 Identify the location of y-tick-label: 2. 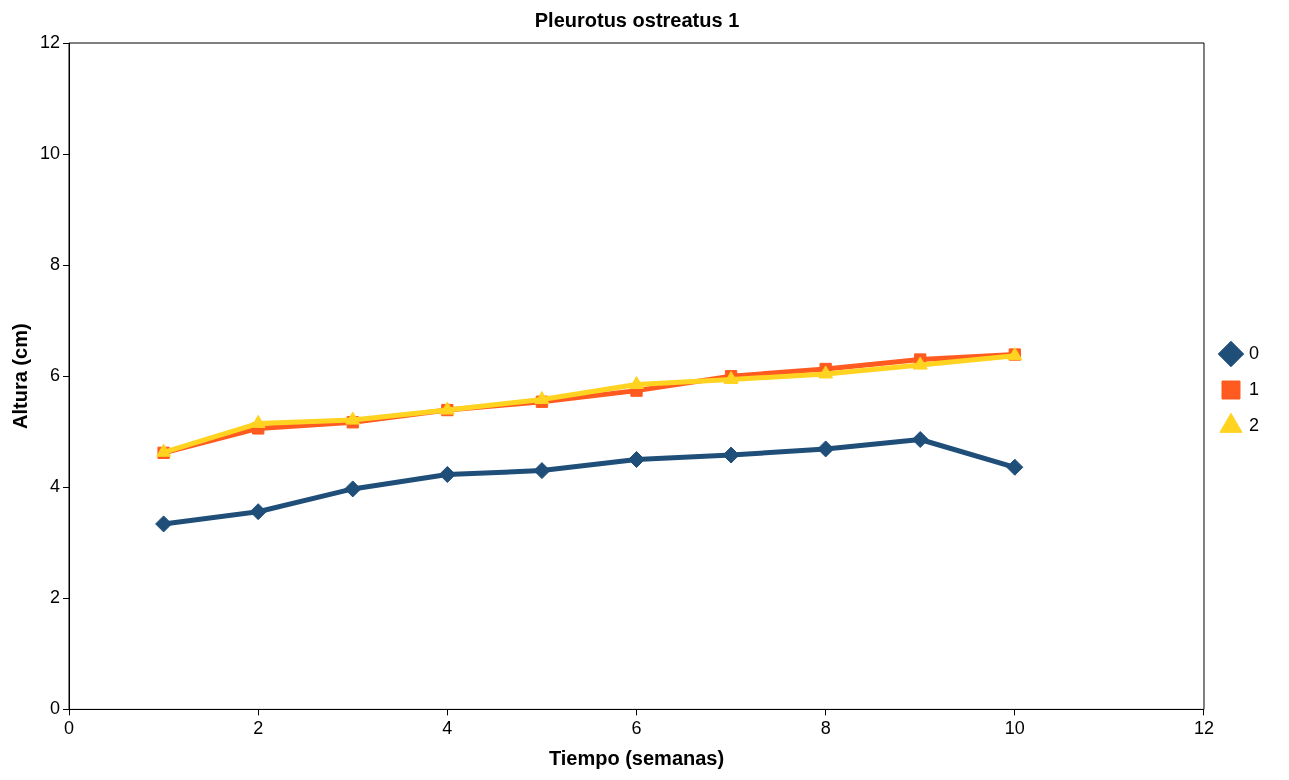
(55, 597).